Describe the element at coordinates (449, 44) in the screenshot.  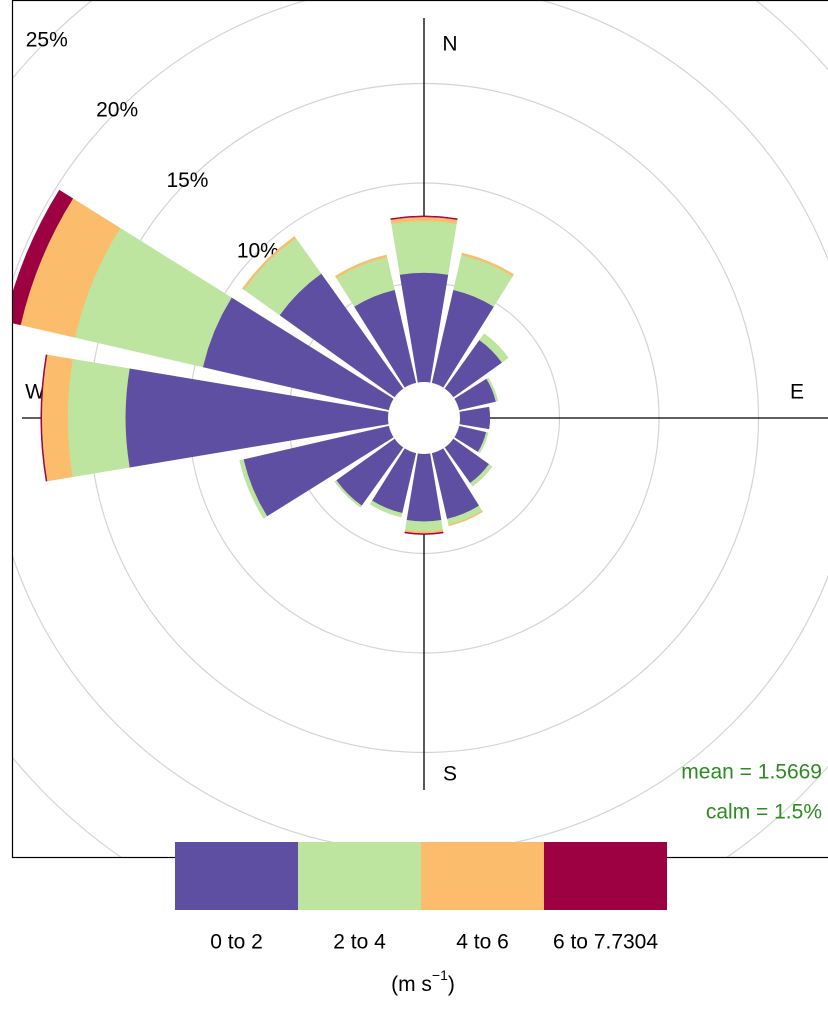
I see `direction-label: N` at that location.